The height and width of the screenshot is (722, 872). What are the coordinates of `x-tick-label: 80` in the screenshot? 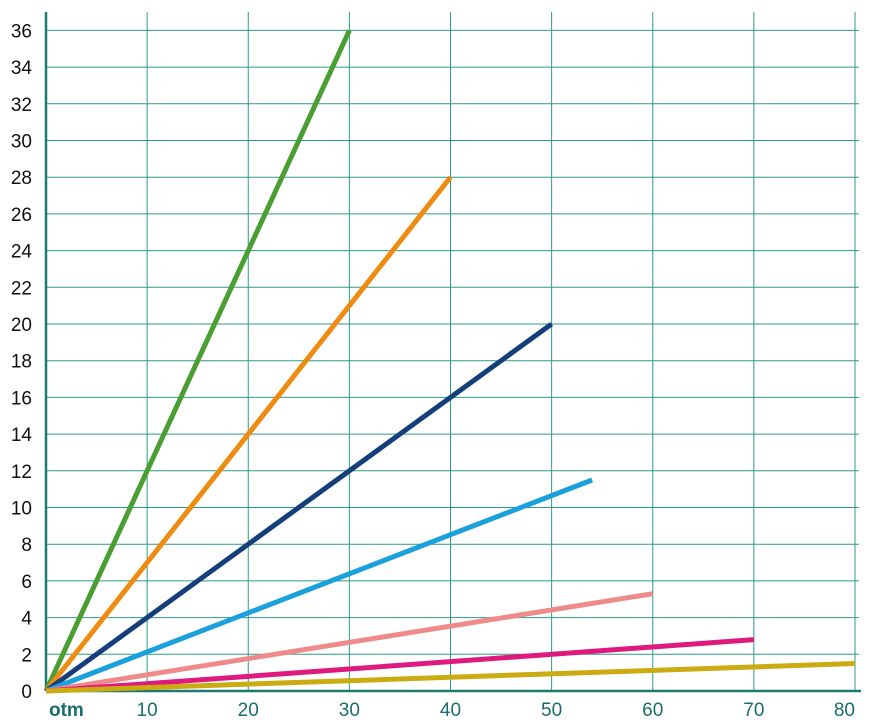 It's located at (844, 710).